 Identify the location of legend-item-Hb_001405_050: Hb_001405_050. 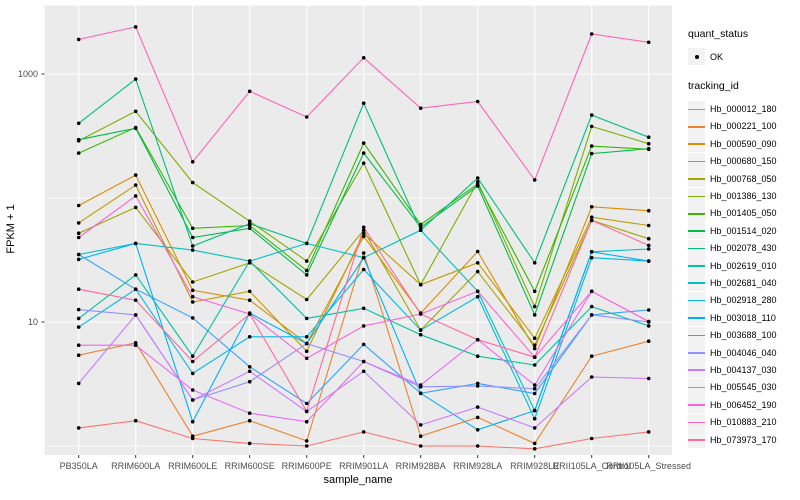
(744, 213).